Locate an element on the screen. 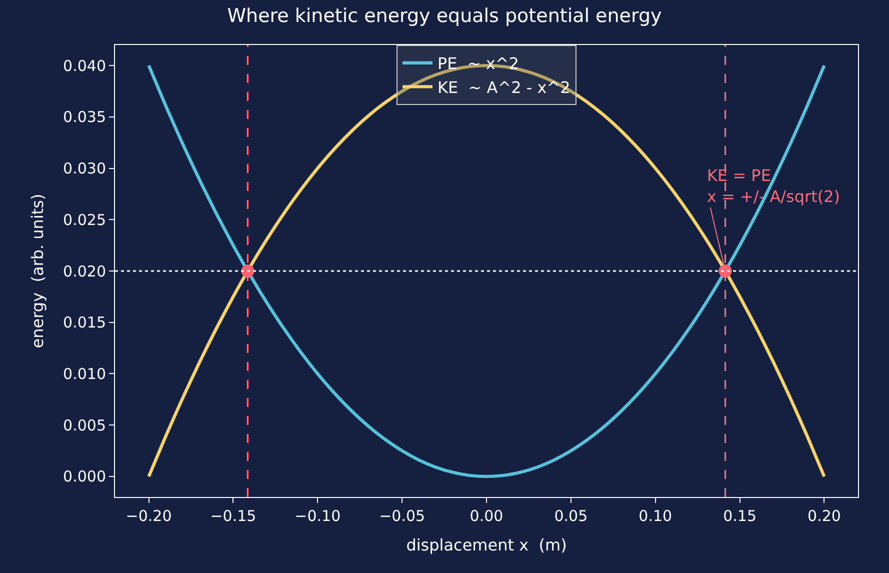 Image resolution: width=889 pixels, height=573 pixels. chart-title: Where kinetic energy equals potential energy is located at coordinates (444, 15).